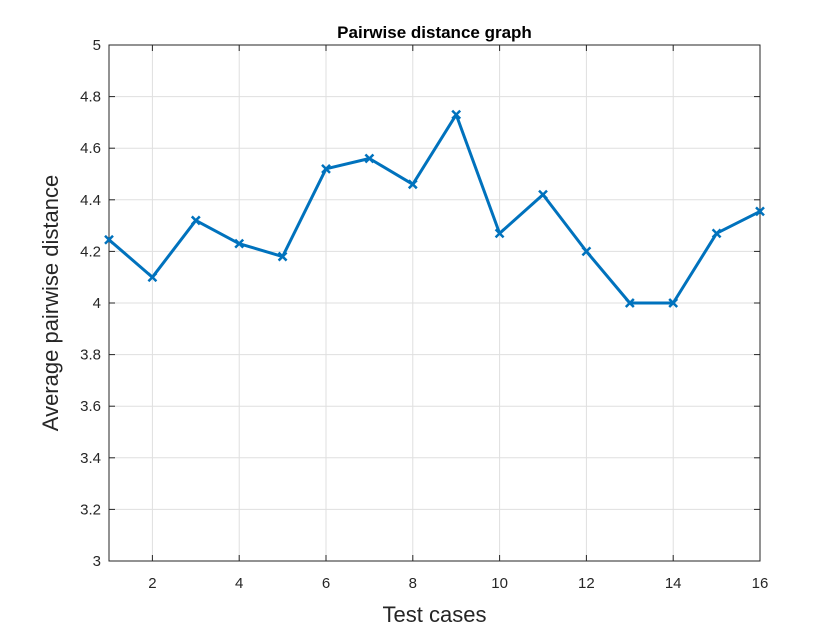  Describe the element at coordinates (90, 406) in the screenshot. I see `y-tick-label: 3.6` at that location.